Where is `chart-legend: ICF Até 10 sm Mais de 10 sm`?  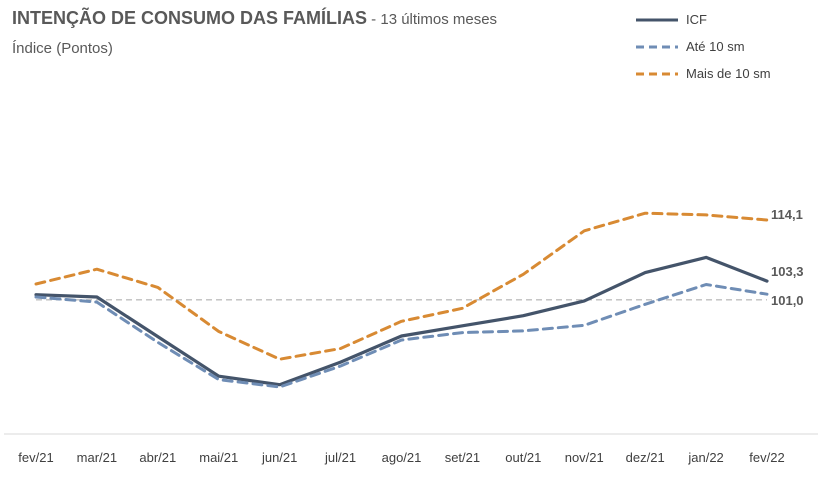
chart-legend: ICF Até 10 sm Mais de 10 sm is located at coordinates (703, 46).